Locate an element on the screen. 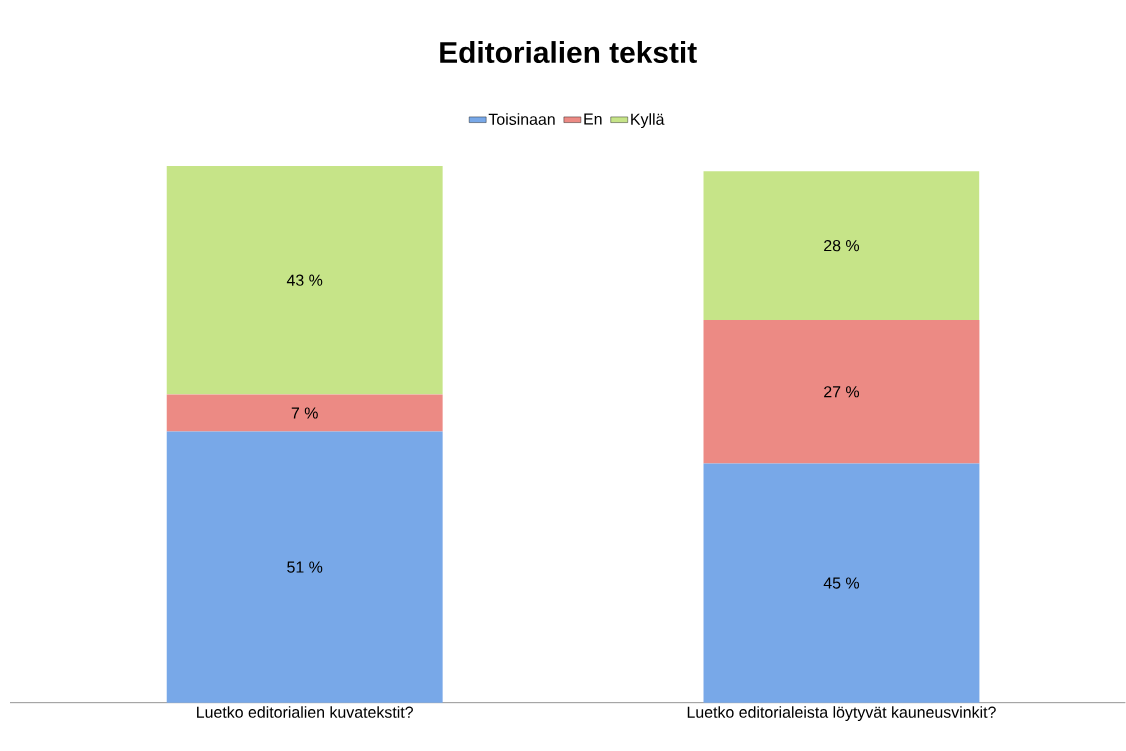  data-label: 43 % is located at coordinates (304, 280).